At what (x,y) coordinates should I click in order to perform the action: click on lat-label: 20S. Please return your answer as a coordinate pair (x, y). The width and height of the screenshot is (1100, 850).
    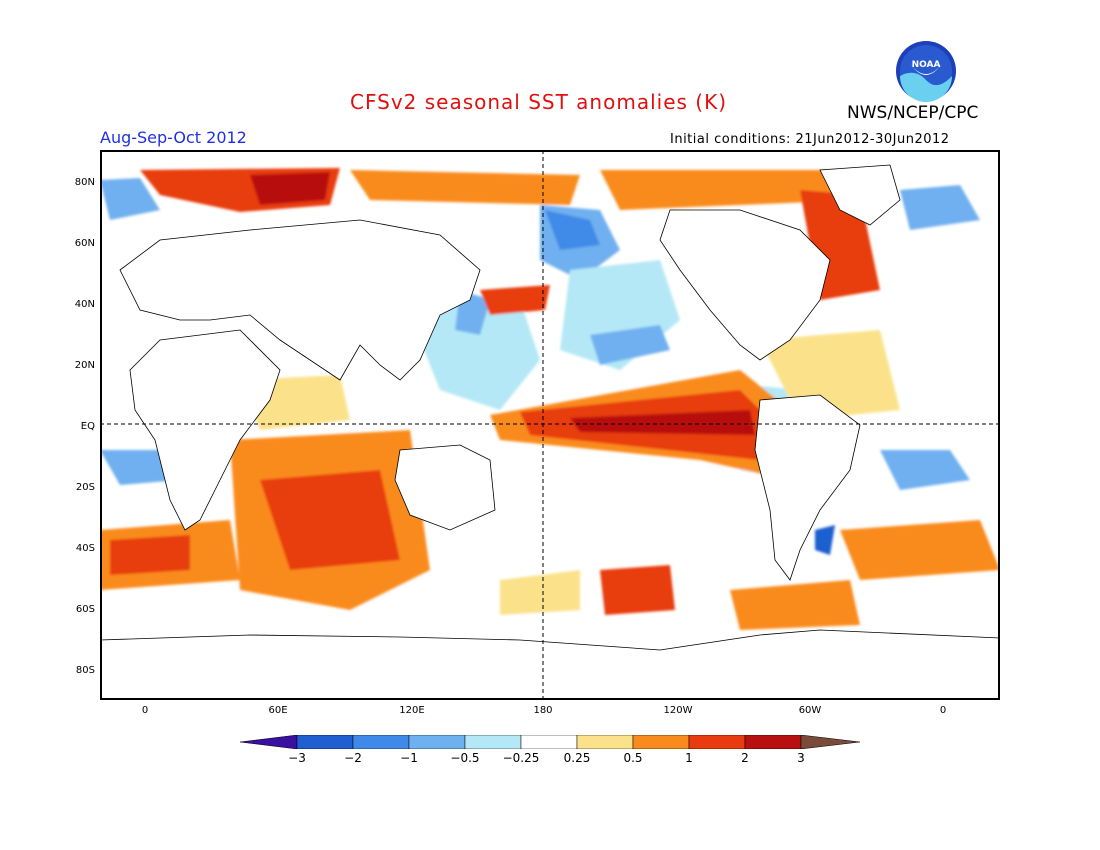
    Looking at the image, I should click on (85, 487).